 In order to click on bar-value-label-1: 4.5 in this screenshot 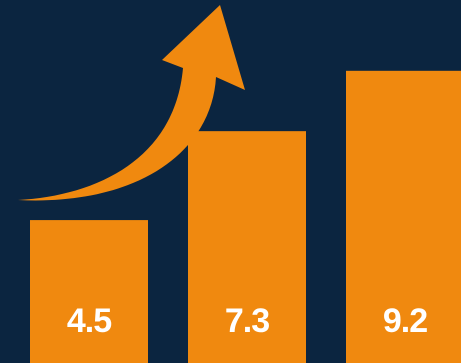, I will do `click(89, 321)`.